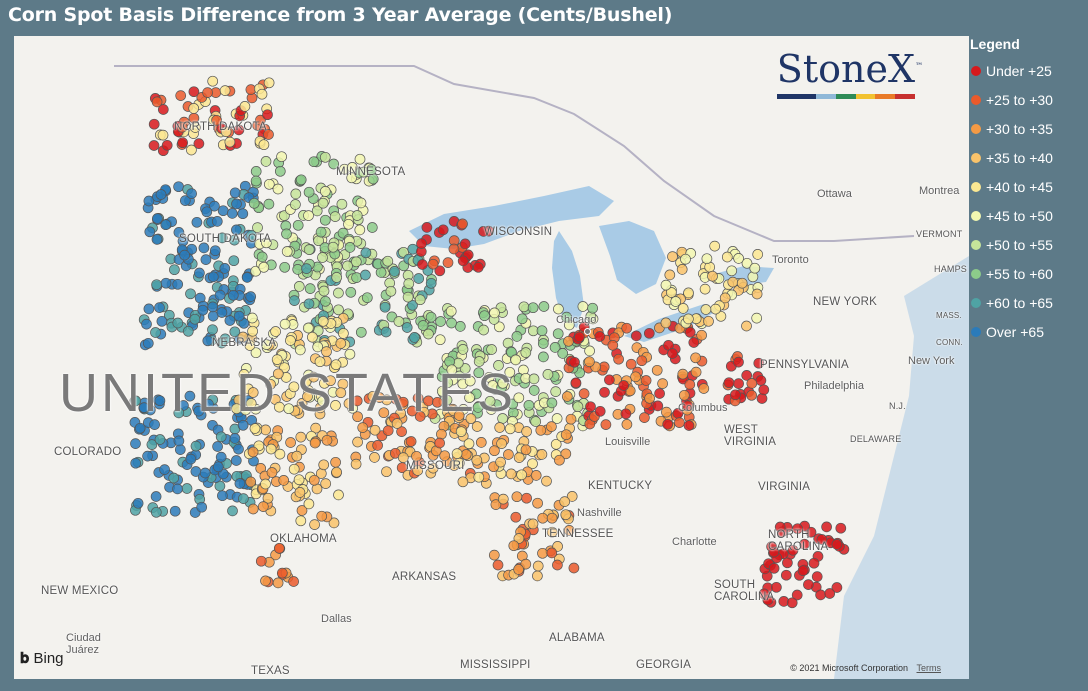  Describe the element at coordinates (929, 668) in the screenshot. I see `terms-link: Terms` at that location.